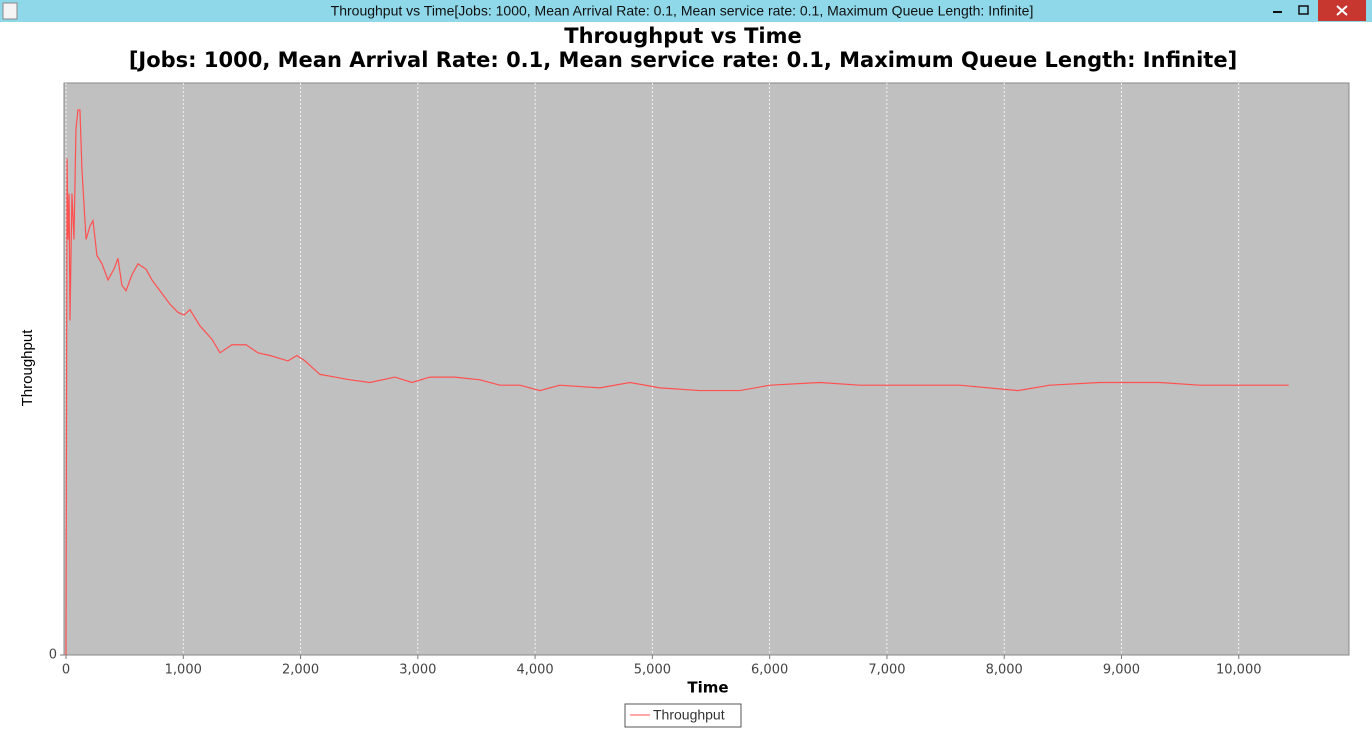 Image resolution: width=1372 pixels, height=734 pixels. What do you see at coordinates (53, 655) in the screenshot?
I see `y-tick-label: 0` at bounding box center [53, 655].